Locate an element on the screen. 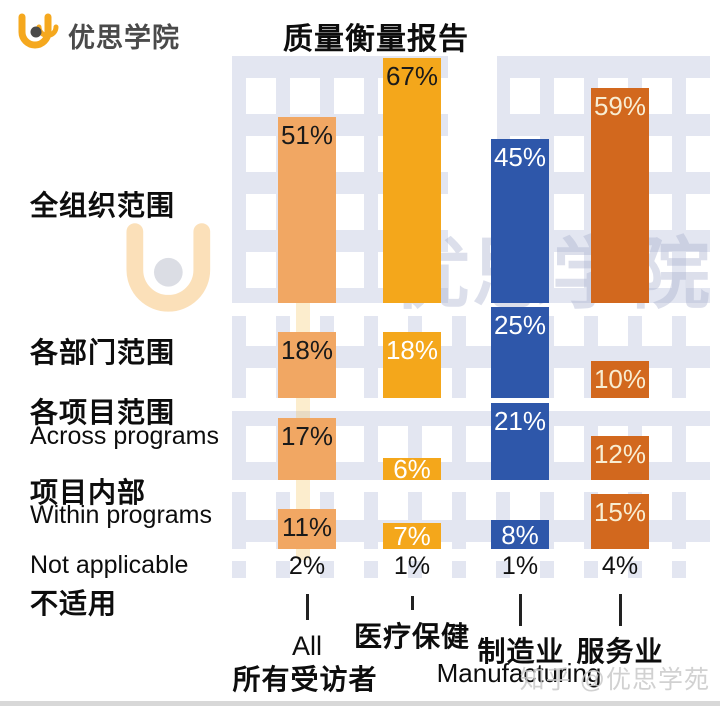 Image resolution: width=720 pixels, height=706 pixels. watermark-logo-icon is located at coordinates (175, 279).